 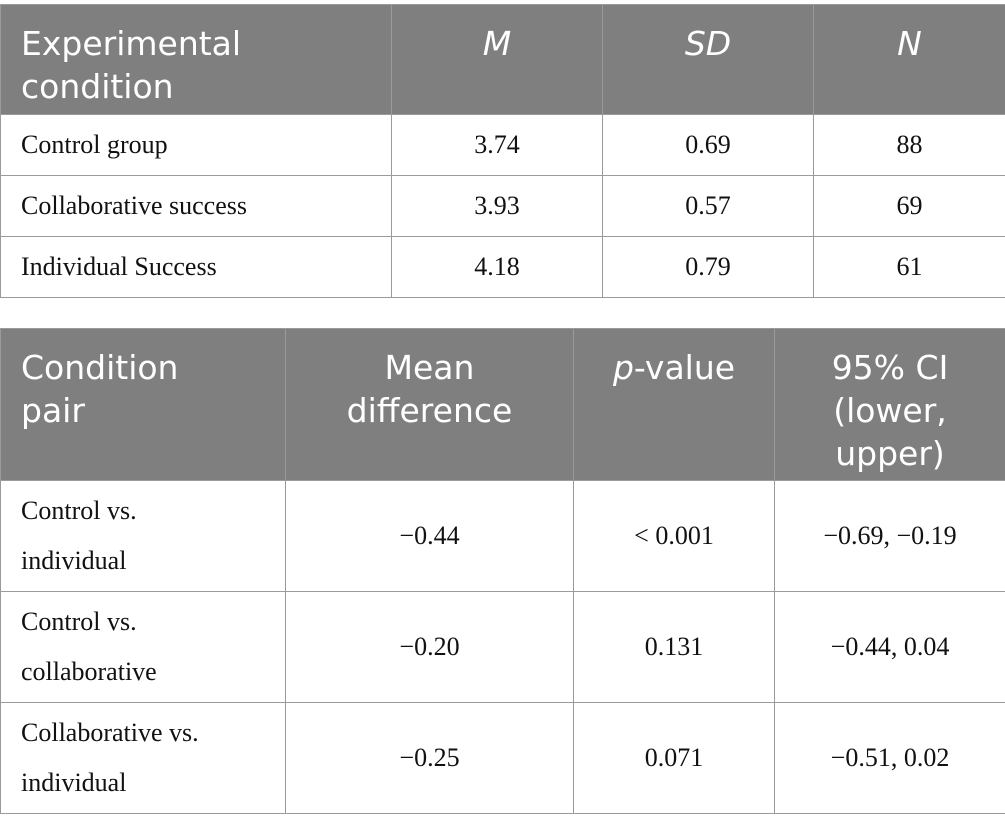 What do you see at coordinates (674, 404) in the screenshot?
I see `header-p-value: p-value` at bounding box center [674, 404].